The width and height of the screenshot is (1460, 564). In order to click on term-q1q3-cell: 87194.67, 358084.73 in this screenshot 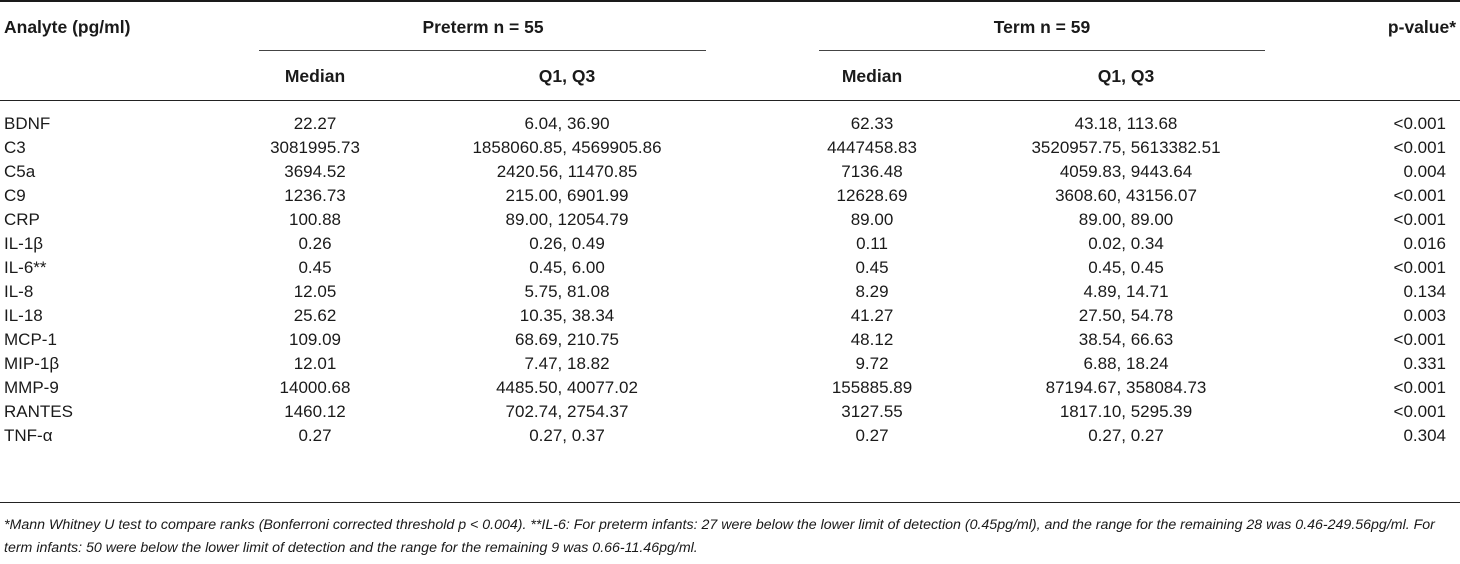, I will do `click(1126, 387)`.